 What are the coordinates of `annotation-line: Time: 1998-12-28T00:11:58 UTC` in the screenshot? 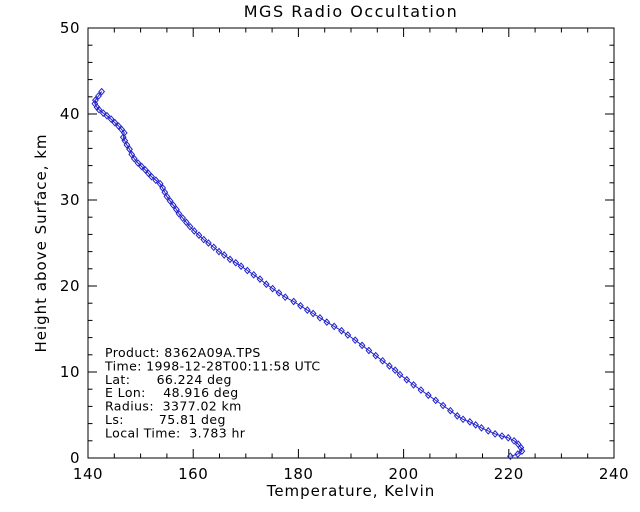 It's located at (212, 365).